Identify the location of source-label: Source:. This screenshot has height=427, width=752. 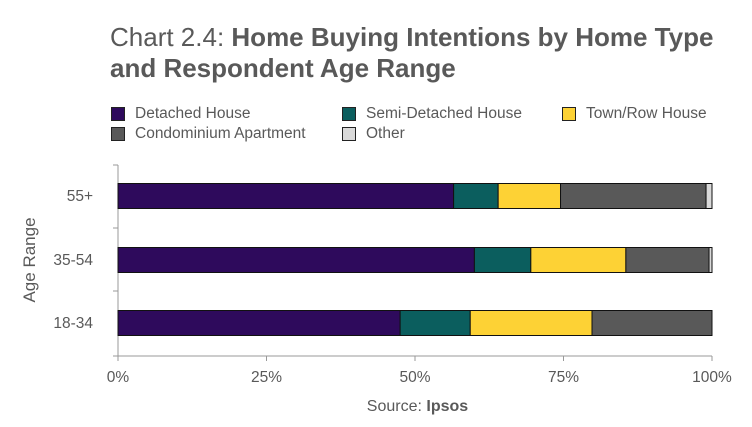
(396, 406).